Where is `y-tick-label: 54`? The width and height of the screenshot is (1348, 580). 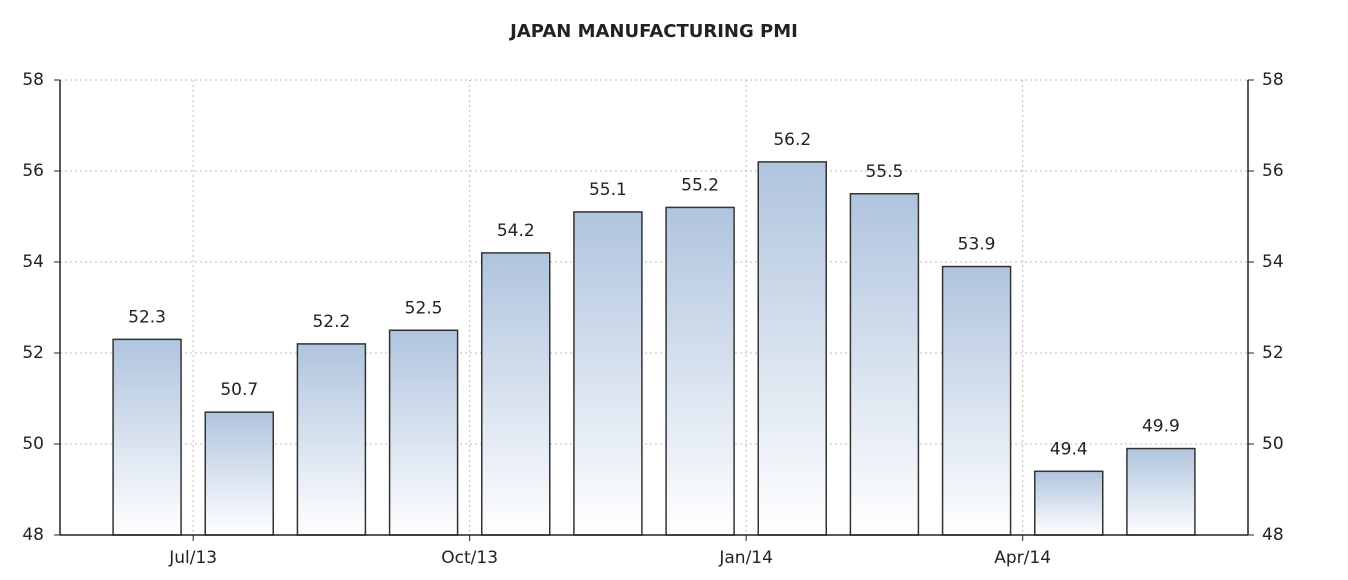
y-tick-label: 54 is located at coordinates (33, 262).